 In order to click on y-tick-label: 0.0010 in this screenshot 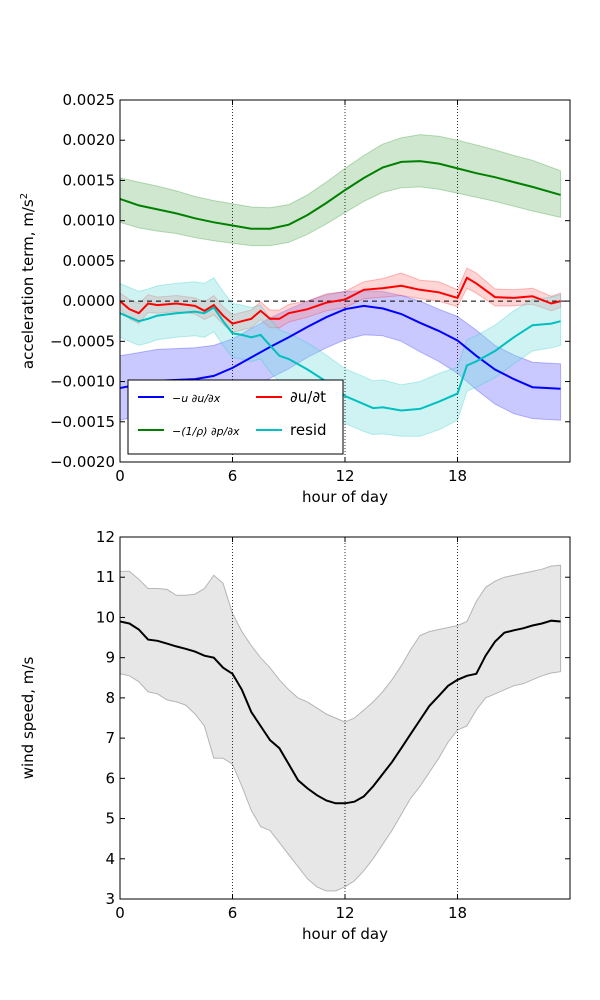, I will do `click(89, 221)`.